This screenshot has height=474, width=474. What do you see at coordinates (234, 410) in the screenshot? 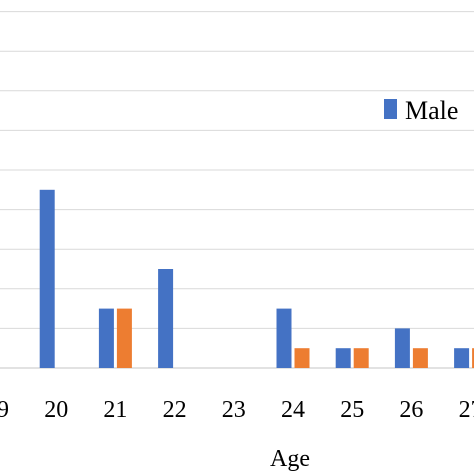
I see `x-tick-label: 23` at bounding box center [234, 410].